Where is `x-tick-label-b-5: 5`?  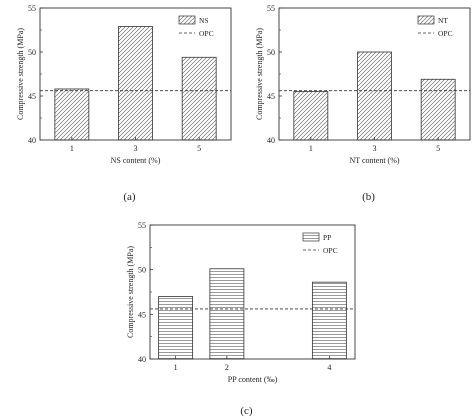
x-tick-label-b-5: 5 is located at coordinates (438, 148).